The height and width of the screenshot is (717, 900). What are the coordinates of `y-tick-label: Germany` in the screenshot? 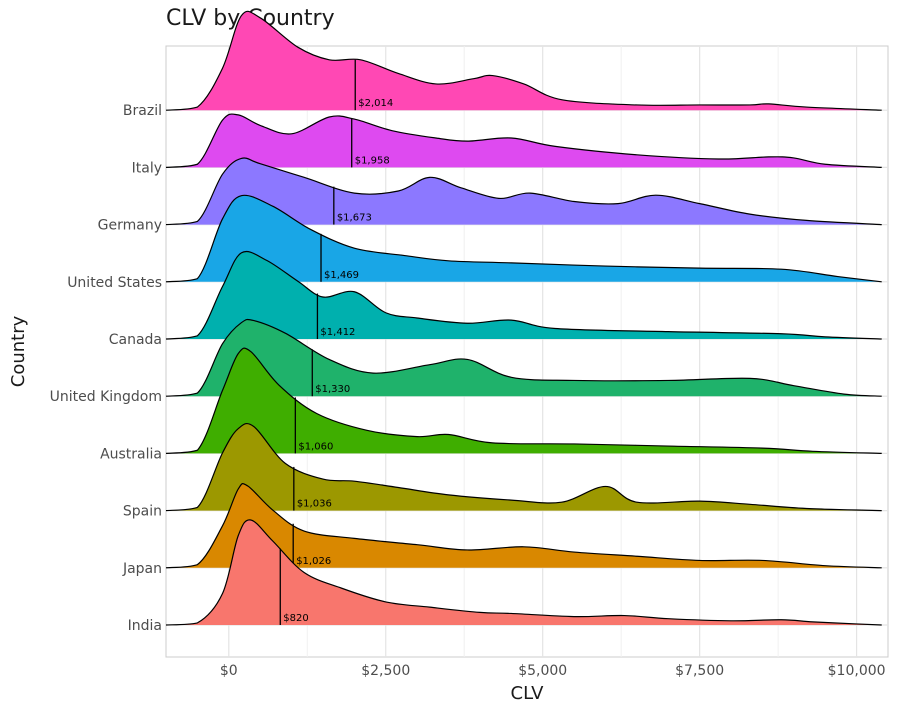 It's located at (130, 226).